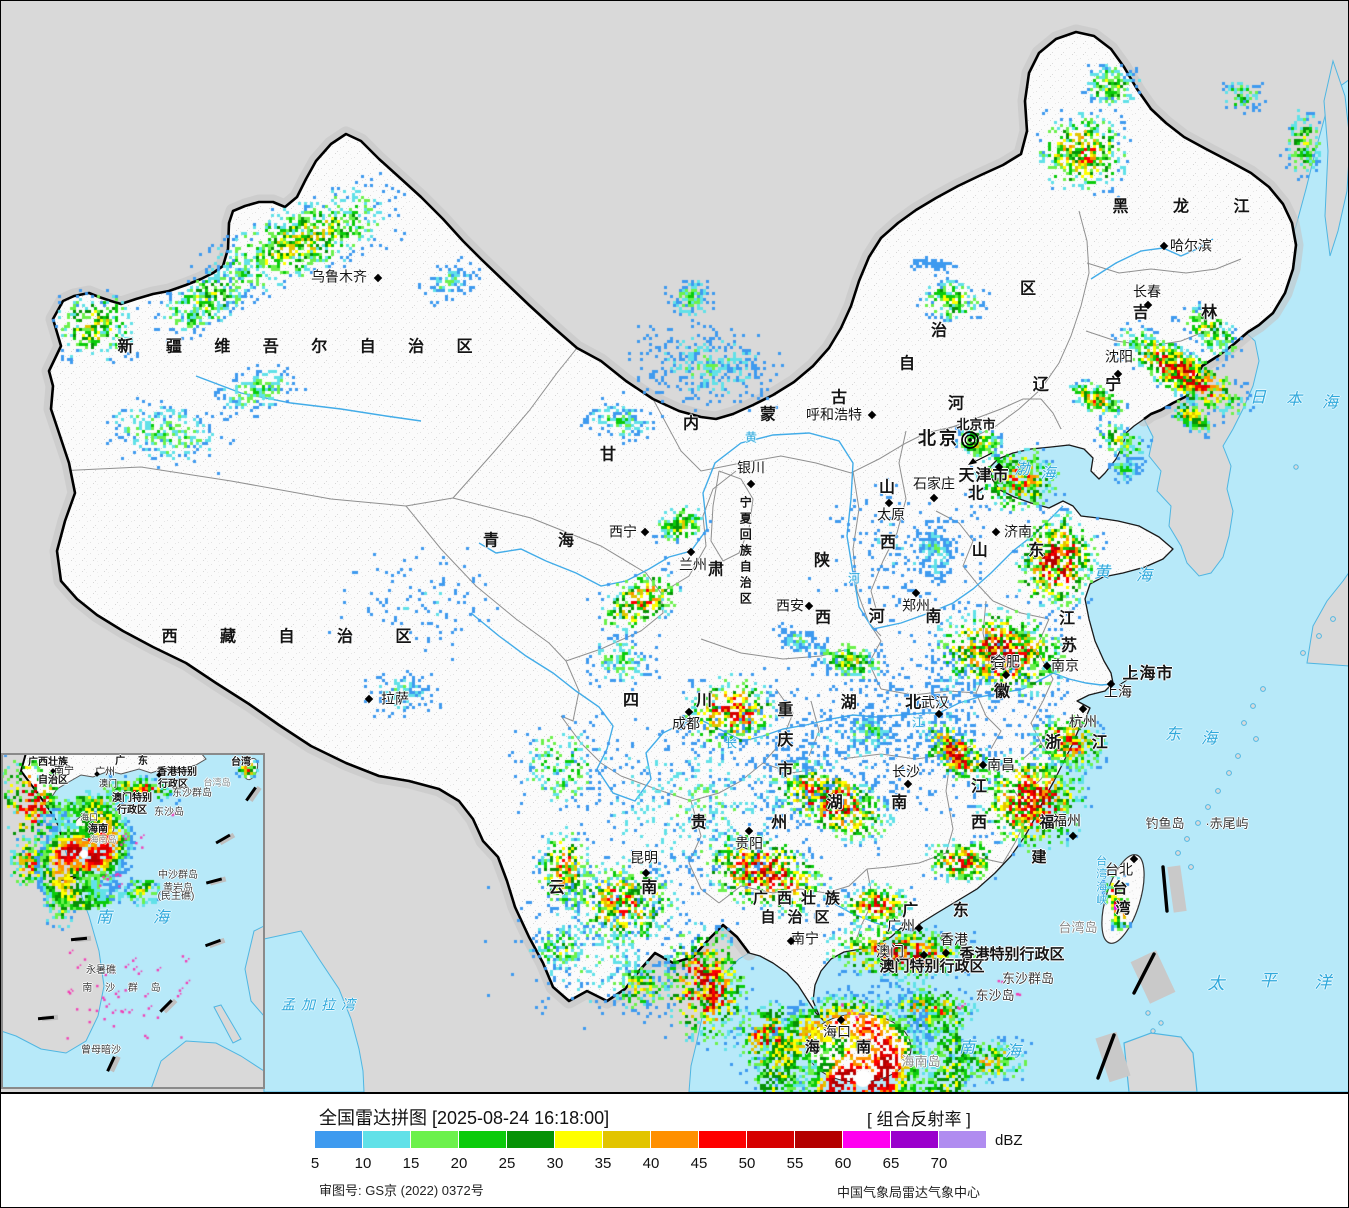 The width and height of the screenshot is (1349, 1208). Describe the element at coordinates (891, 1163) in the screenshot. I see `tick-label: 65` at that location.